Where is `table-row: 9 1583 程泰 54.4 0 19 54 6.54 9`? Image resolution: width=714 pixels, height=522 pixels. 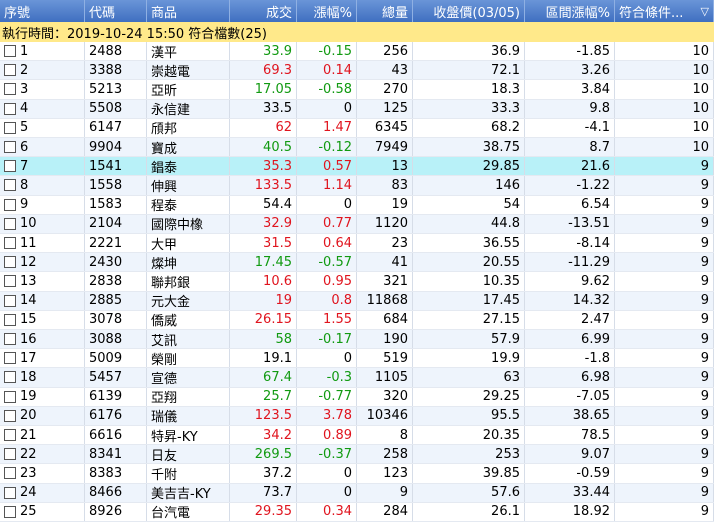
table-row: 9 1583 程泰 54.4 0 19 54 6.54 9 is located at coordinates (357, 205).